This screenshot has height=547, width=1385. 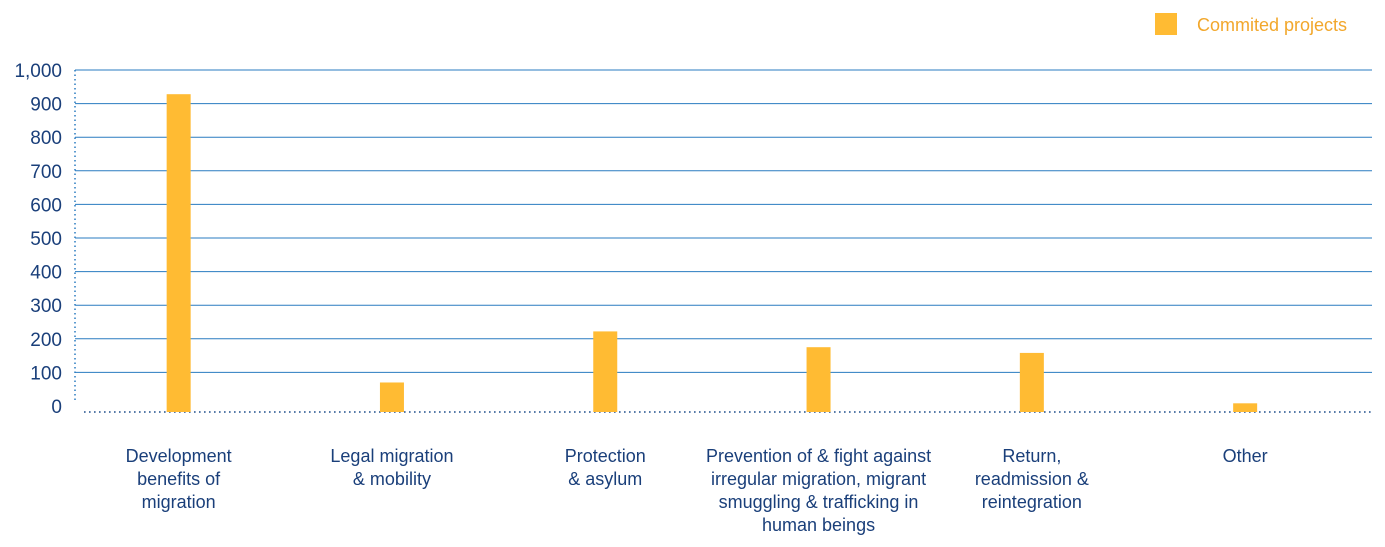 I want to click on y-tick-label: 700, so click(x=46, y=172).